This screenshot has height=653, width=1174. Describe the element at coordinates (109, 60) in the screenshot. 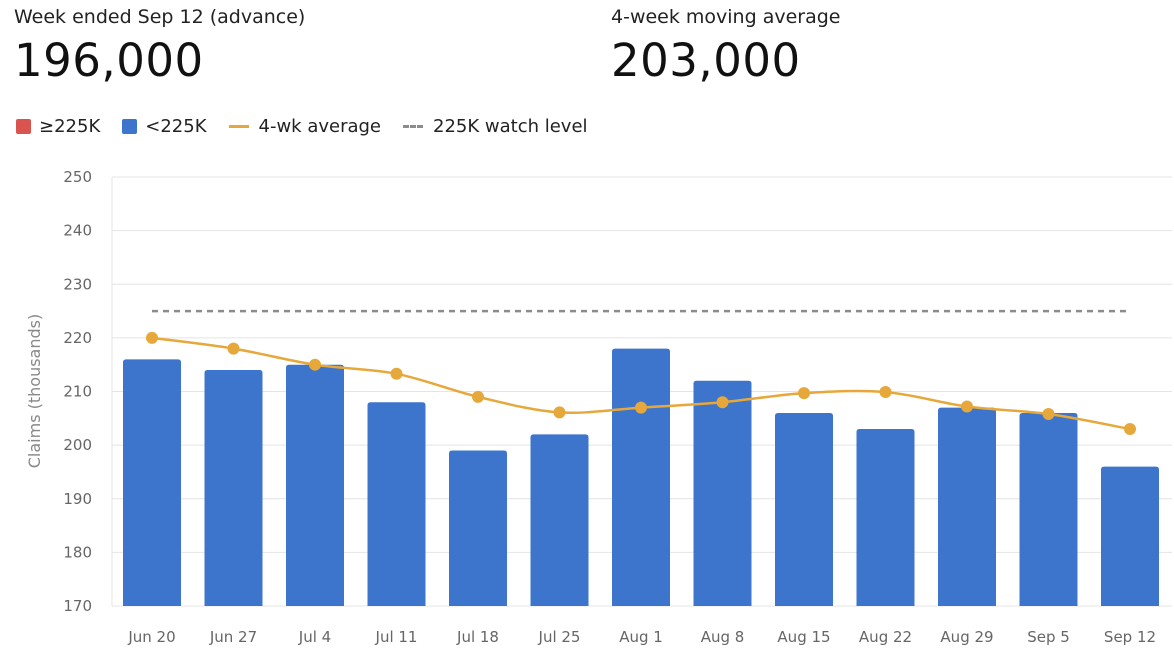

I see `latest-week-value: 196,000` at that location.